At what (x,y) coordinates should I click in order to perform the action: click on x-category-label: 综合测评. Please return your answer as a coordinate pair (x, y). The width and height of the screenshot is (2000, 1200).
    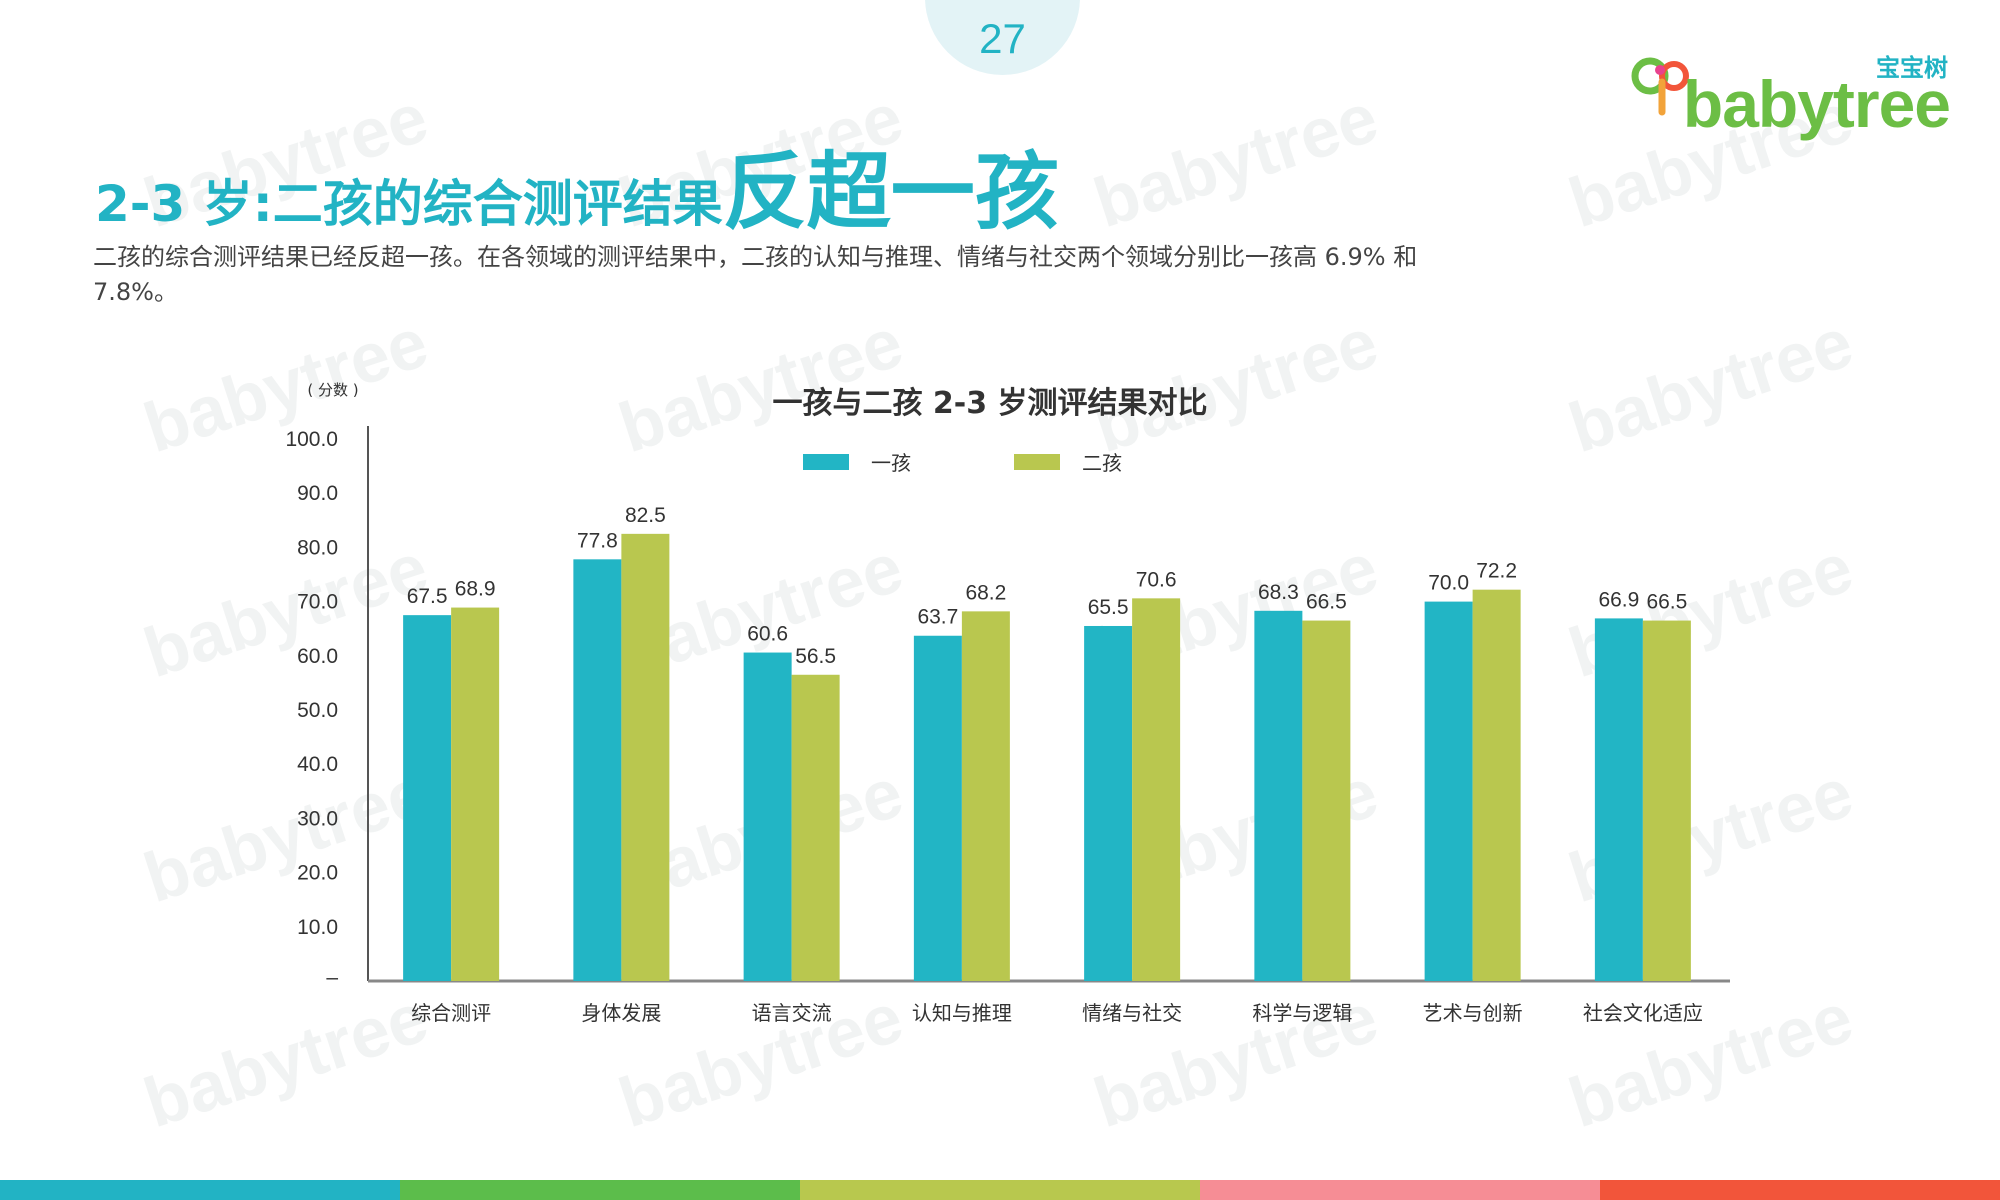
    Looking at the image, I should click on (451, 1013).